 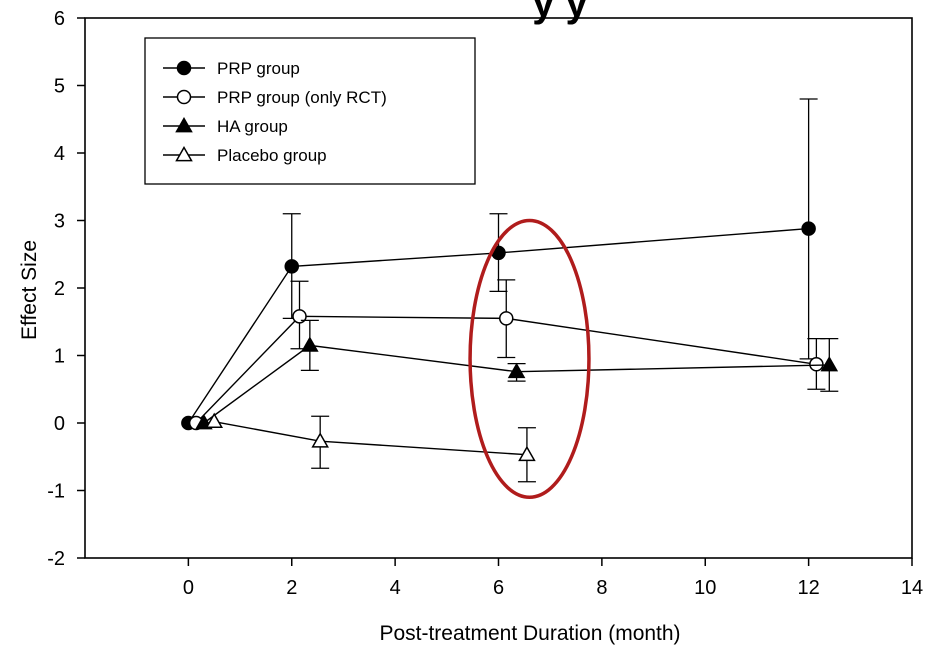 What do you see at coordinates (59, 357) in the screenshot?
I see `y-tick-label: 1` at bounding box center [59, 357].